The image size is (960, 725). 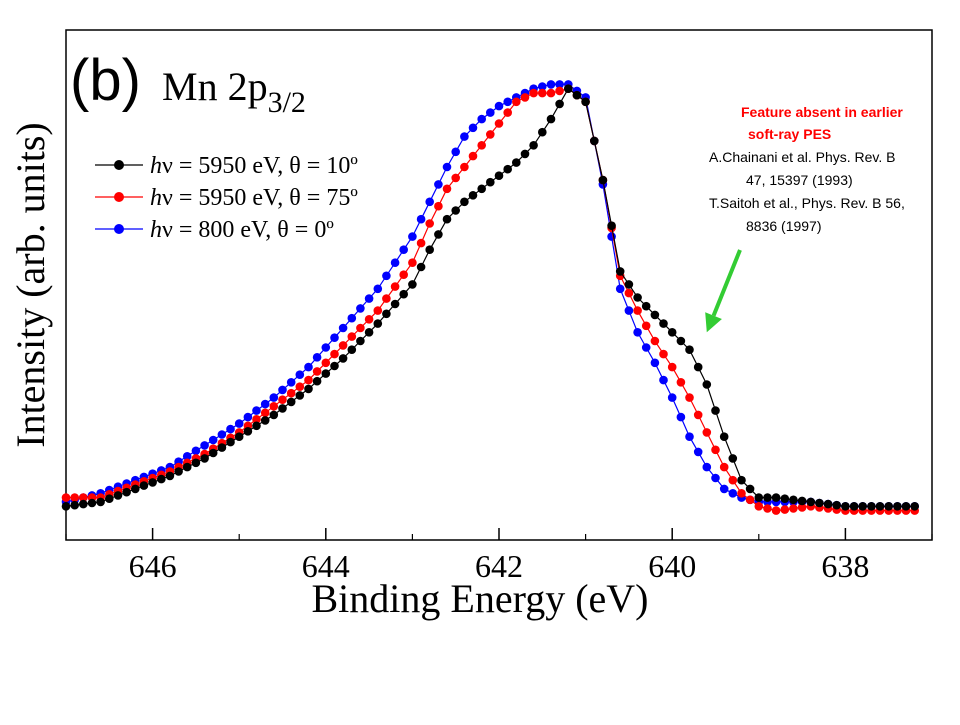 What do you see at coordinates (287, 102) in the screenshot?
I see `chart-title-subscript: 3/2` at bounding box center [287, 102].